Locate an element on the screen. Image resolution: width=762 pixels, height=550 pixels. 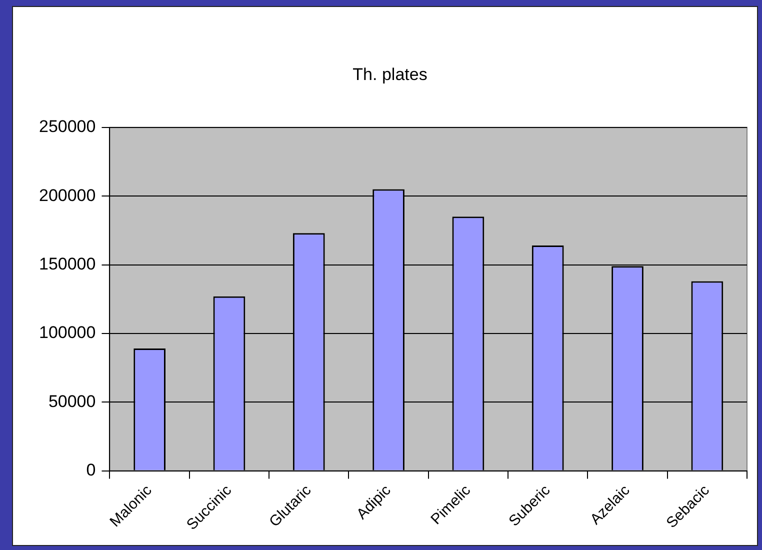
y-tick-label: 250000 is located at coordinates (67, 126).